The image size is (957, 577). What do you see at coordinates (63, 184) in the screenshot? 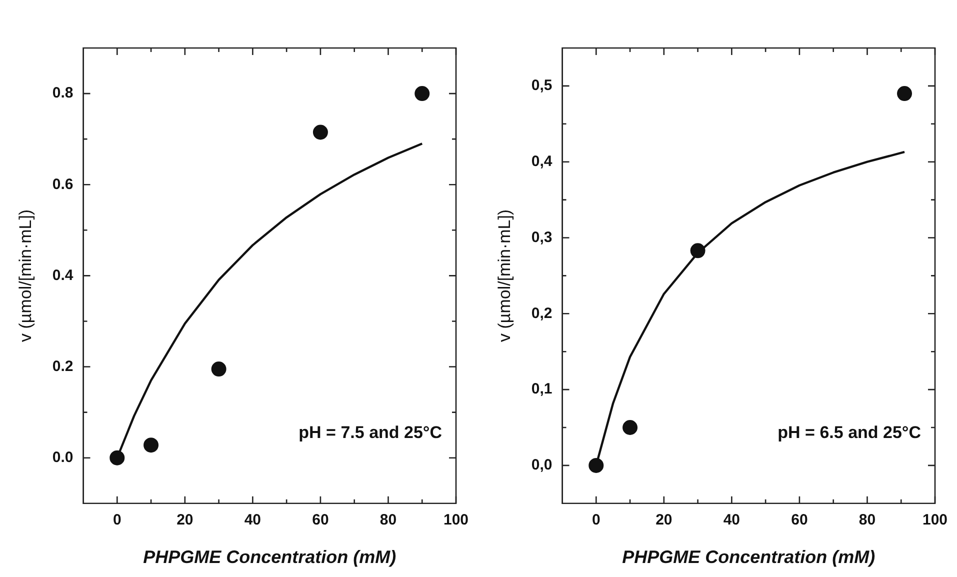
I see `y-tick-label: 0.6` at bounding box center [63, 184].